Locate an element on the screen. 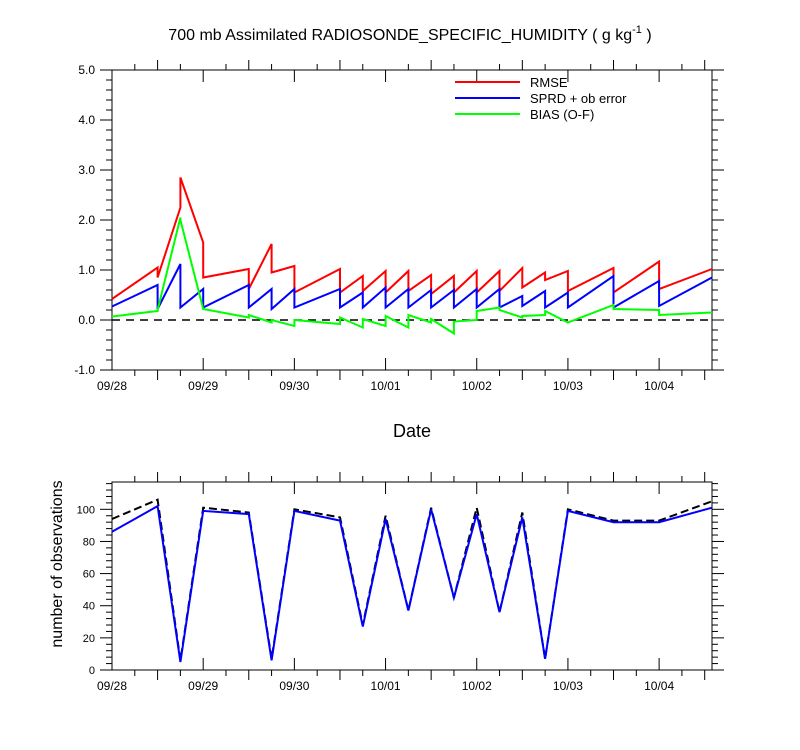 The image size is (800, 750). chart-title-close: ) is located at coordinates (647, 35).